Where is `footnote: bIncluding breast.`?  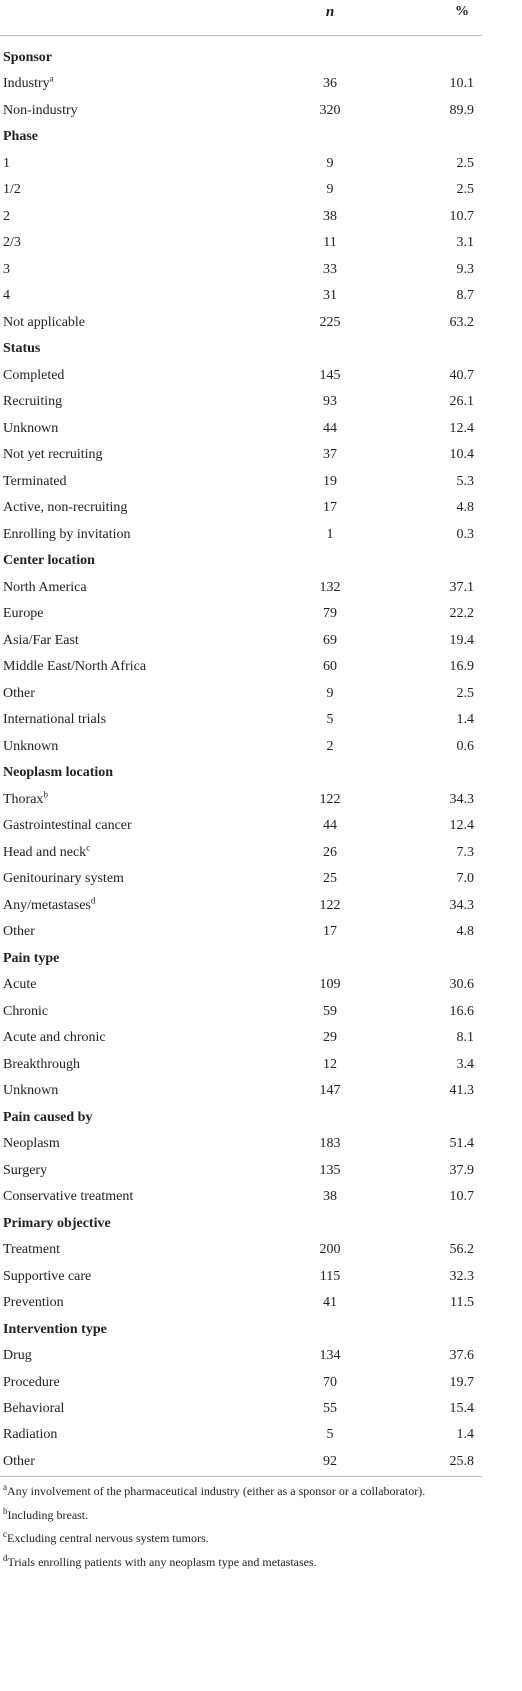
footnote: bIncluding breast. is located at coordinates (45, 1514).